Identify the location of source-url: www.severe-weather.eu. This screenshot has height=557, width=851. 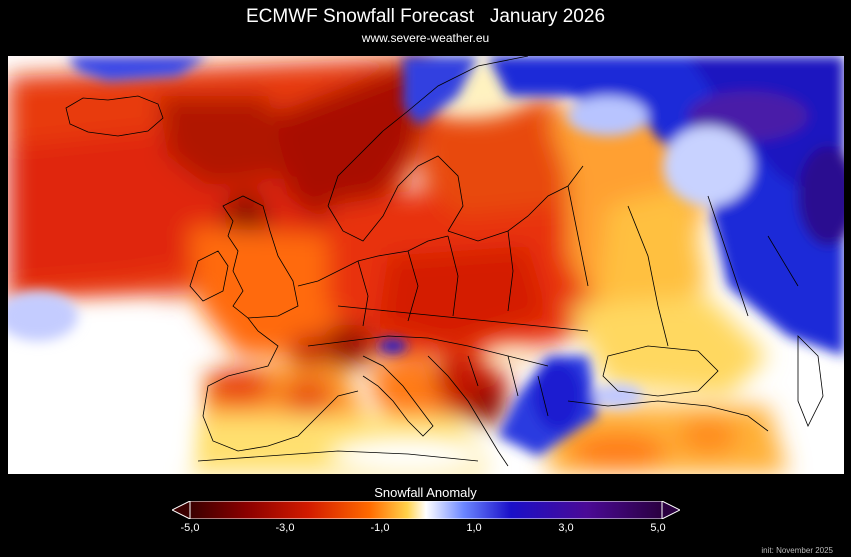
(425, 38).